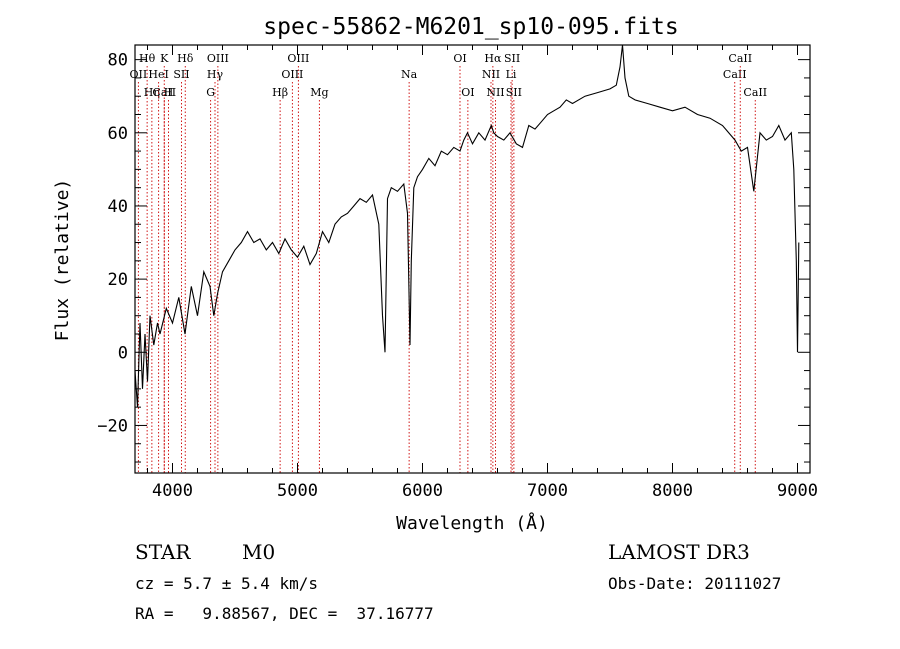 This screenshot has width=900, height=649. What do you see at coordinates (210, 92) in the screenshot?
I see `line-marker-label: G` at bounding box center [210, 92].